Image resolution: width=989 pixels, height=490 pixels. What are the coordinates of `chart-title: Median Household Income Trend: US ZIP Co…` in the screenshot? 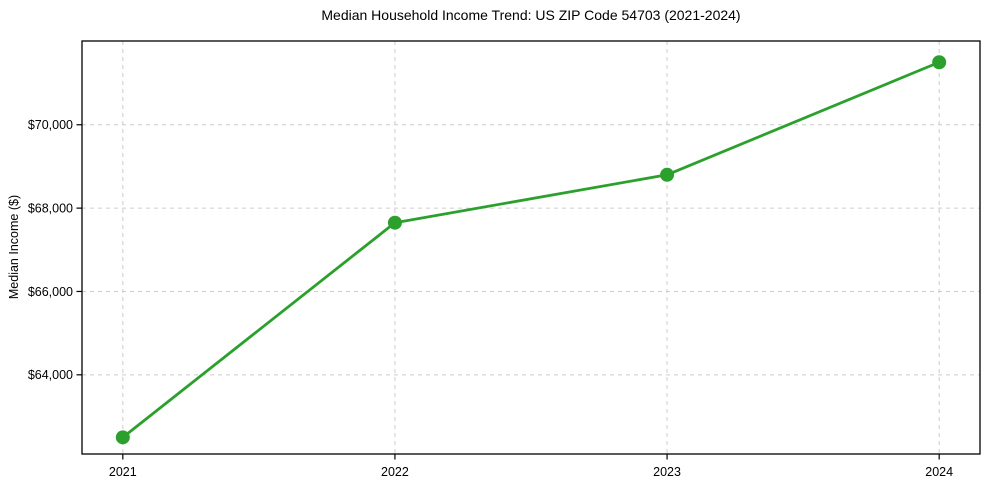 It's located at (531, 15).